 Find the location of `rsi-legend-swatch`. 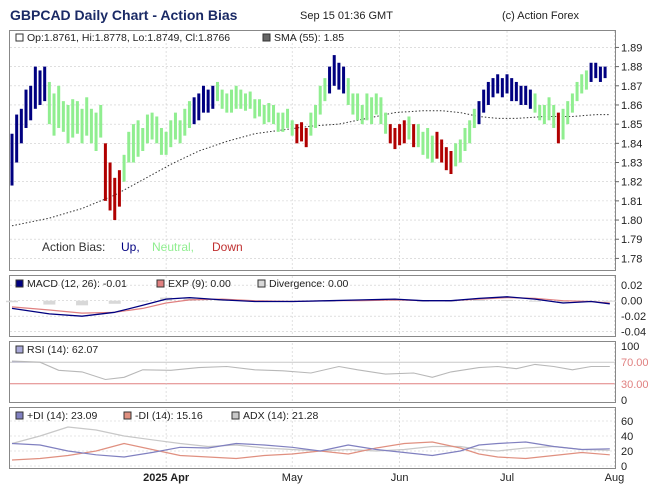

rsi-legend-swatch is located at coordinates (19, 349).